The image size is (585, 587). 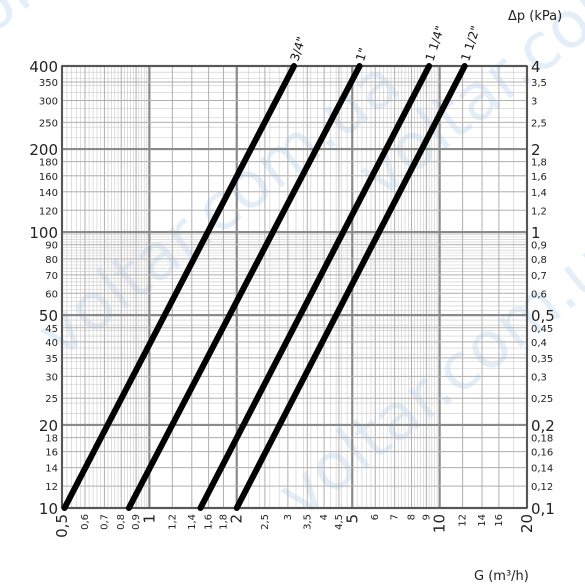 I want to click on y-right-tick-label: 0,4, so click(x=539, y=343).